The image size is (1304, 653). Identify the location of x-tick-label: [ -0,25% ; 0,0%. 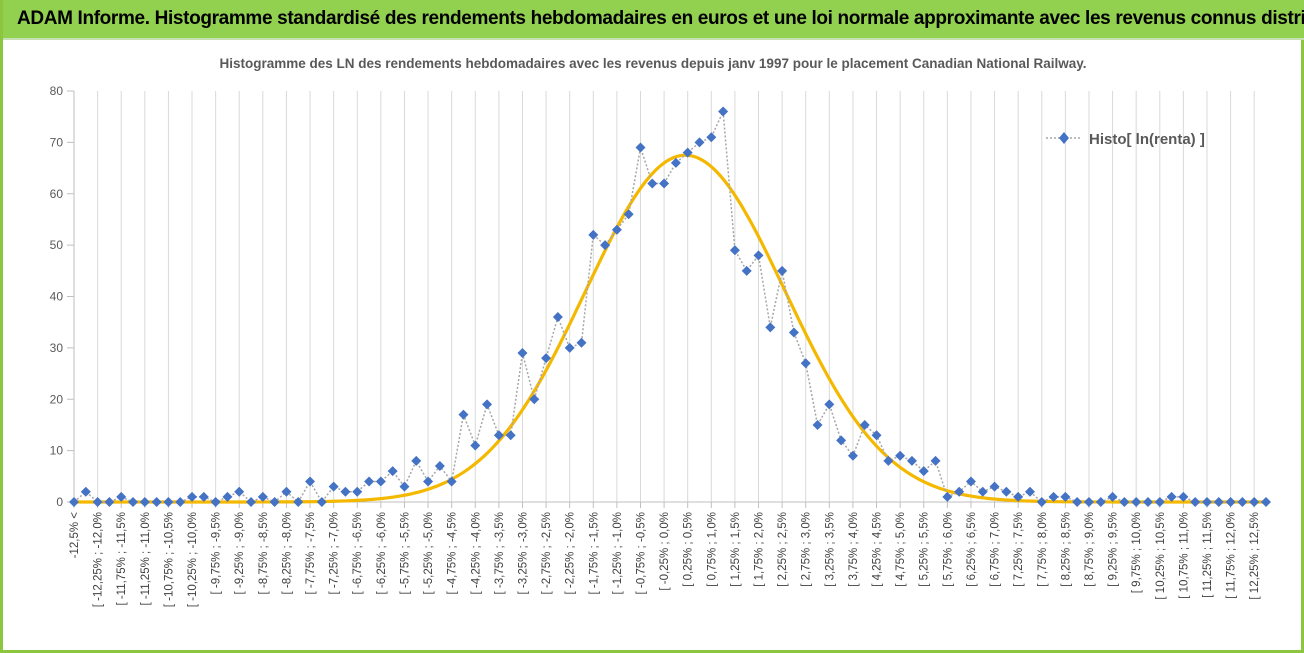
(665, 551).